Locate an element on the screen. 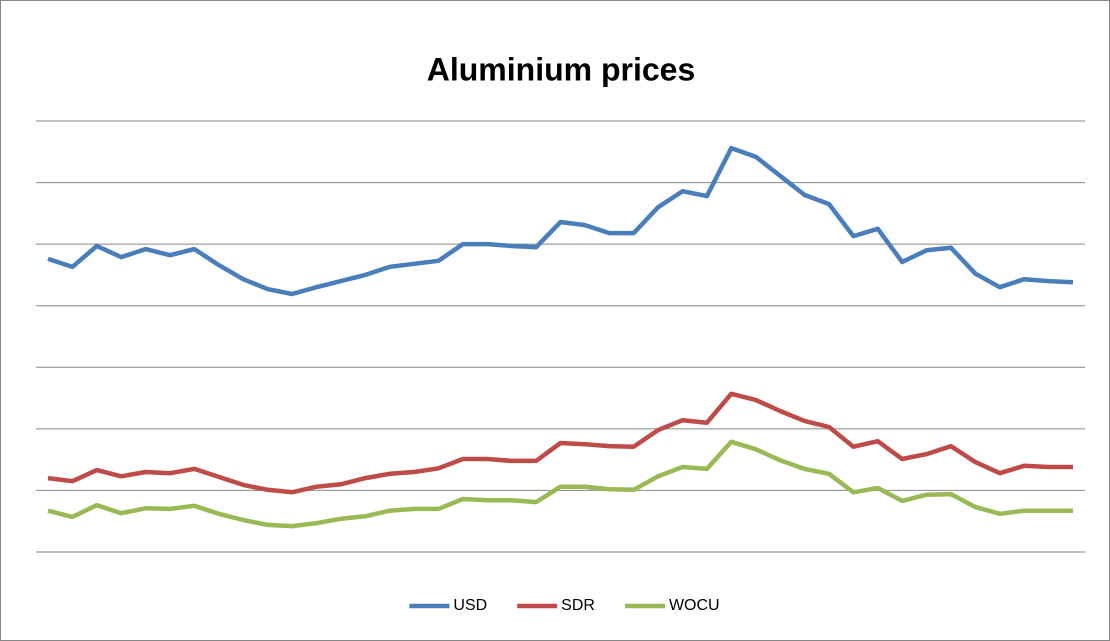 The height and width of the screenshot is (641, 1110). legend-label: WOCU is located at coordinates (694, 605).